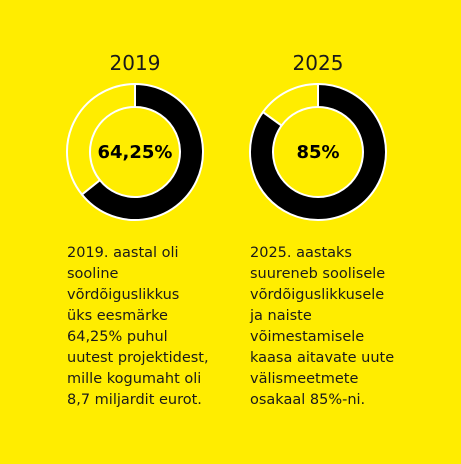 The width and height of the screenshot is (461, 464). I want to click on description-line: uutest projektidest,, so click(138, 358).